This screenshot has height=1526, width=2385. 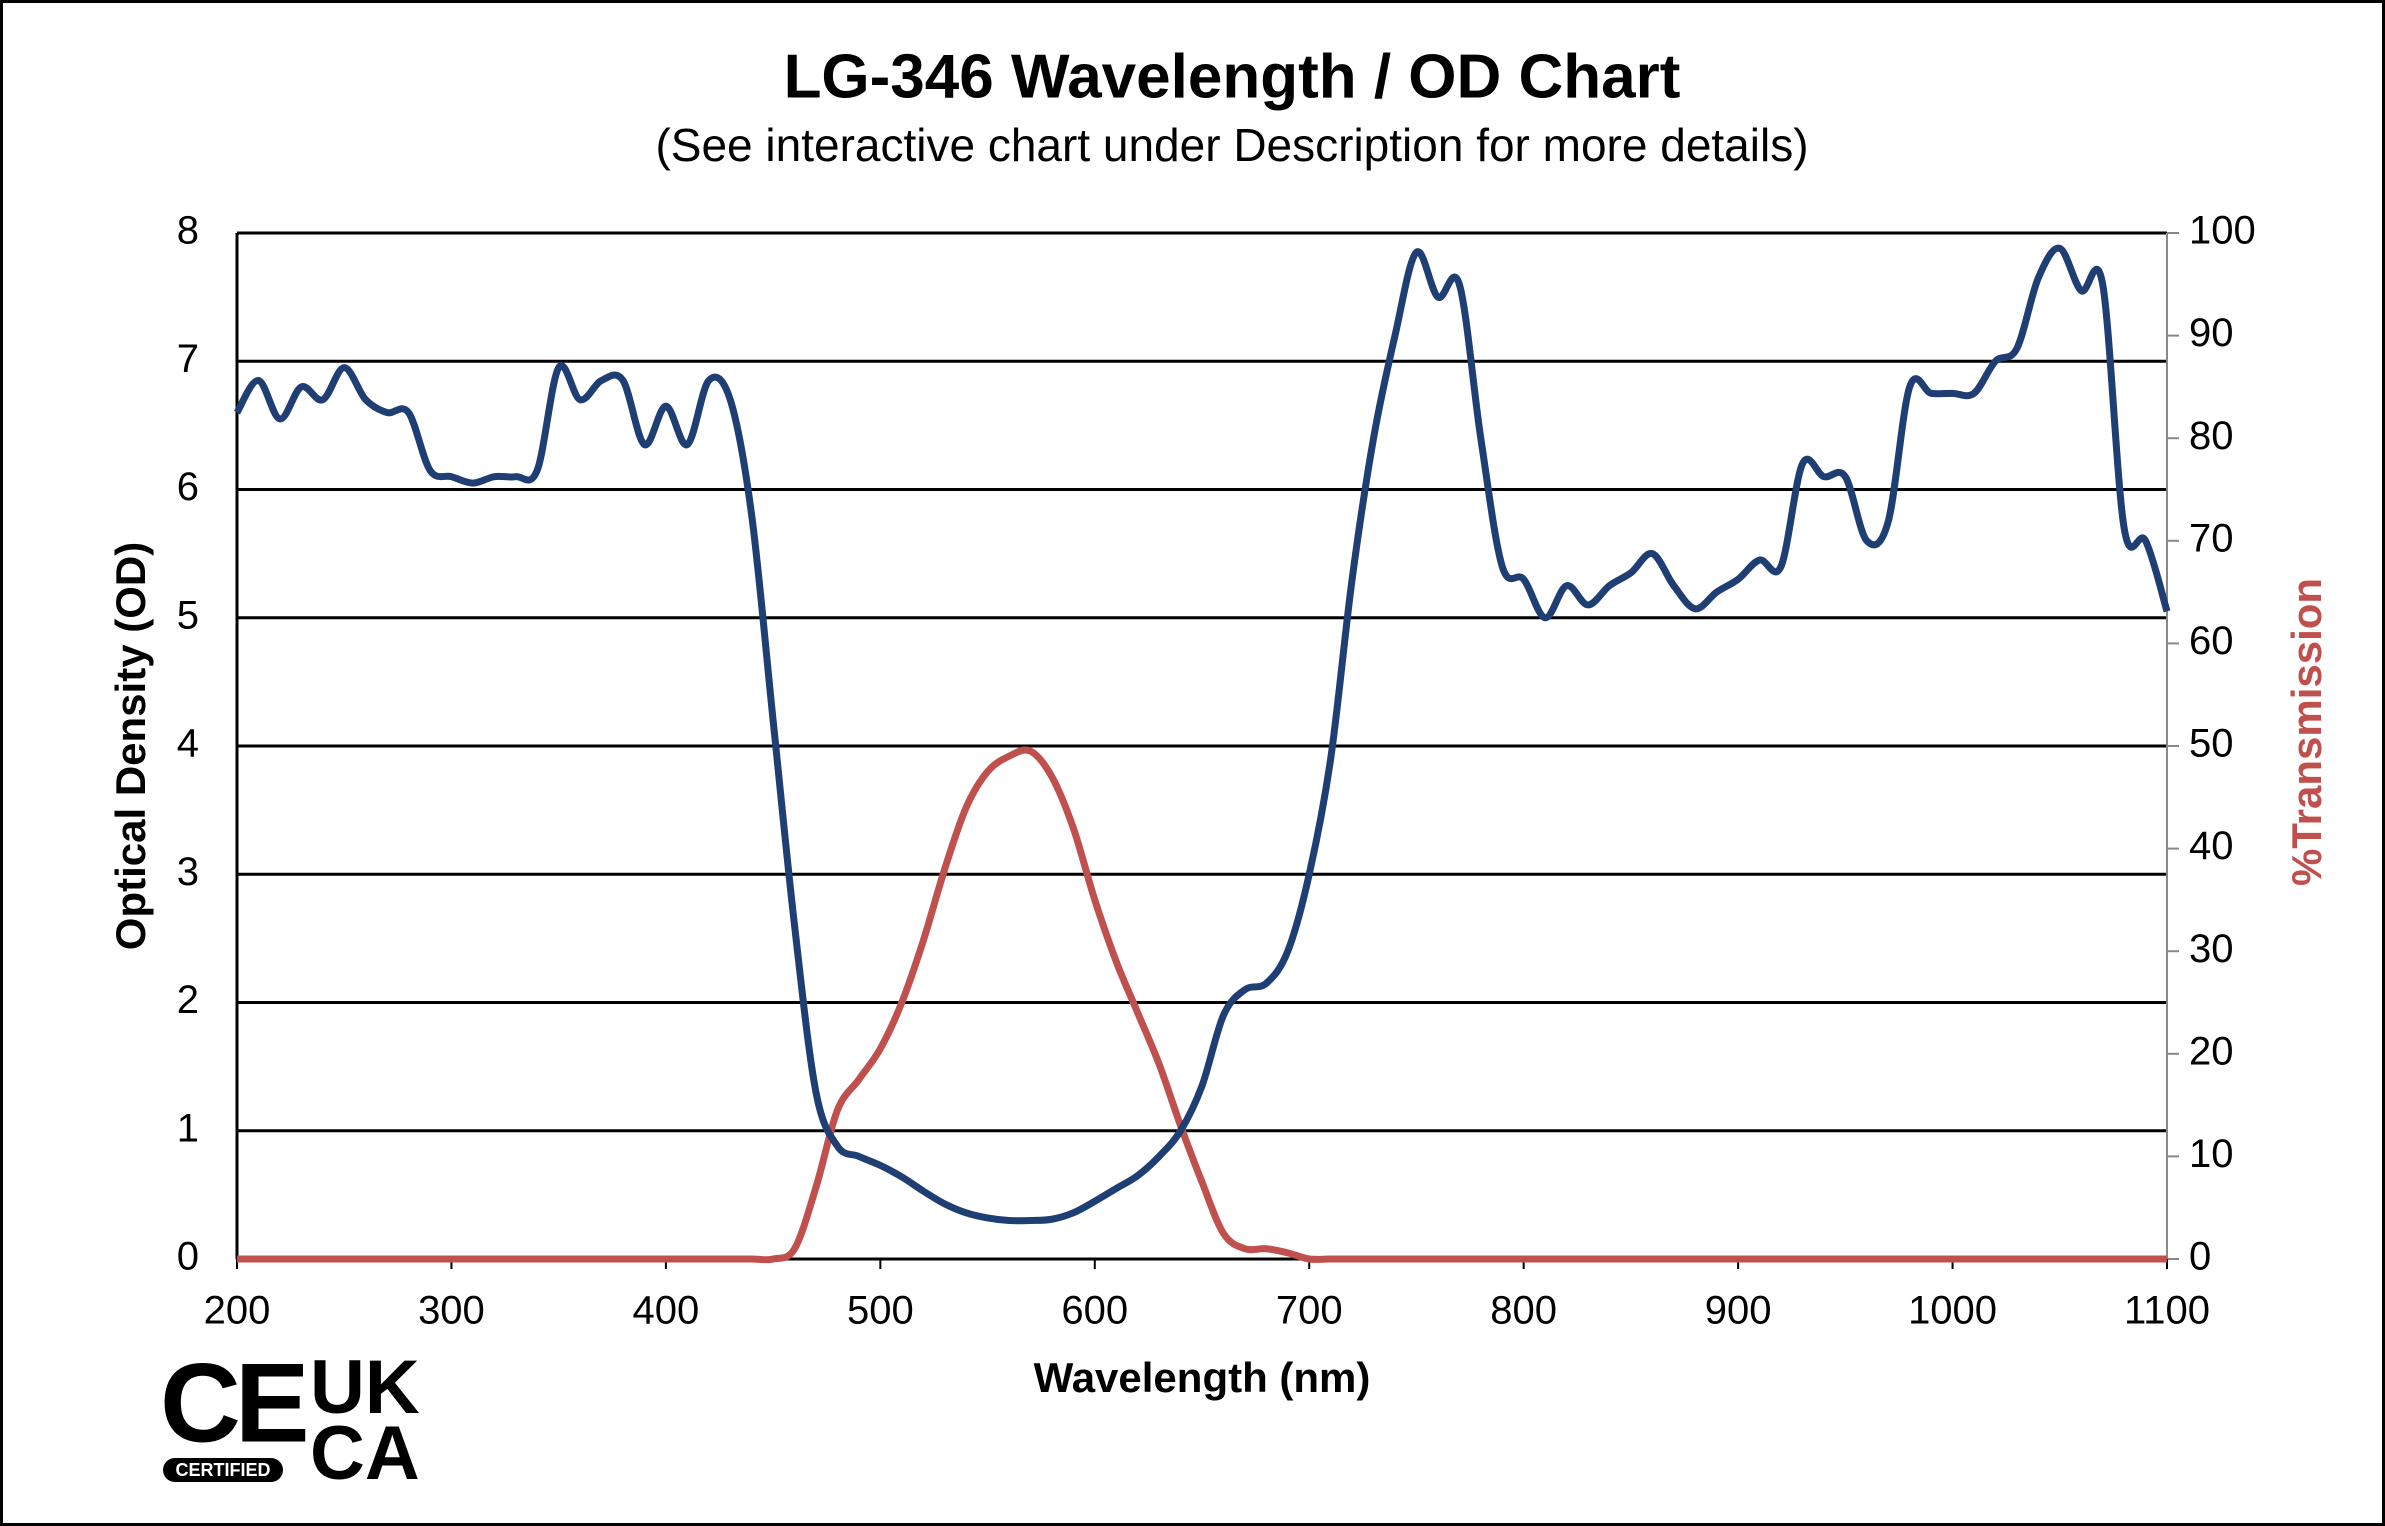 What do you see at coordinates (365, 1387) in the screenshot?
I see `logo-uk: UK` at bounding box center [365, 1387].